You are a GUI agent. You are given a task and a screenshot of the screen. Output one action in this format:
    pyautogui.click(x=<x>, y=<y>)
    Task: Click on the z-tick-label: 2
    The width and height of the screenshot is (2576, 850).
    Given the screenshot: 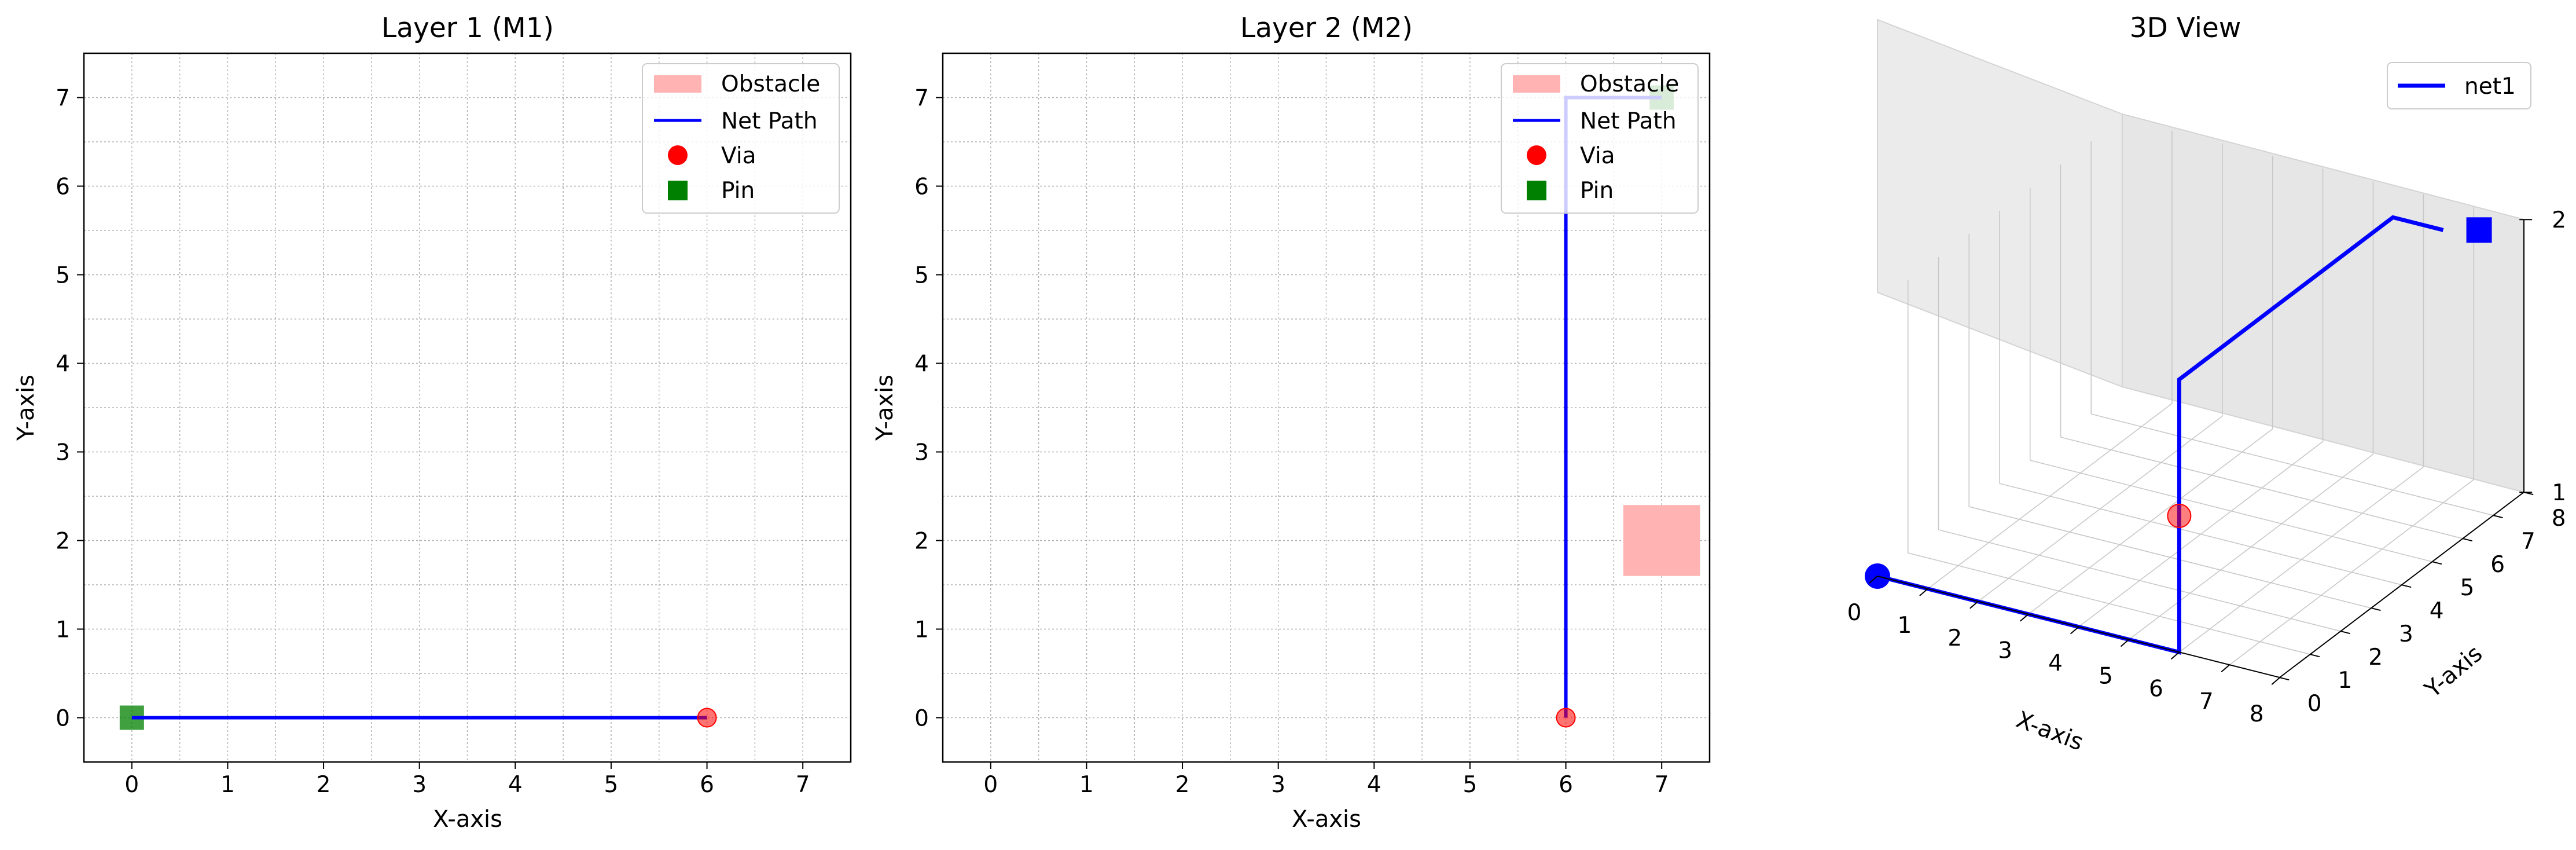 What is the action you would take?
    pyautogui.click(x=2559, y=220)
    